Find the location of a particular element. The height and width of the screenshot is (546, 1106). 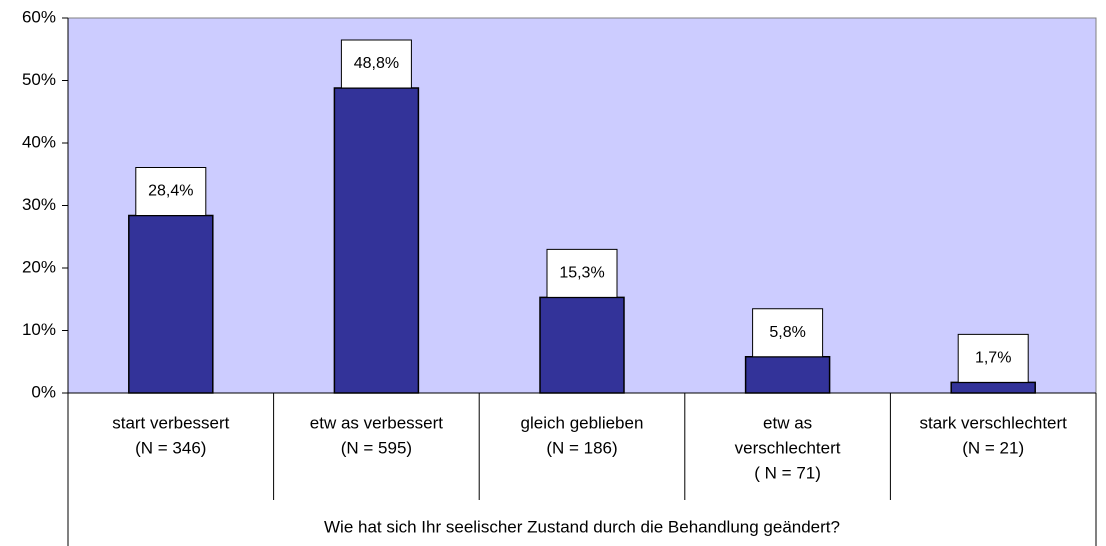

x-tick-label: (N = 186) is located at coordinates (581, 447).